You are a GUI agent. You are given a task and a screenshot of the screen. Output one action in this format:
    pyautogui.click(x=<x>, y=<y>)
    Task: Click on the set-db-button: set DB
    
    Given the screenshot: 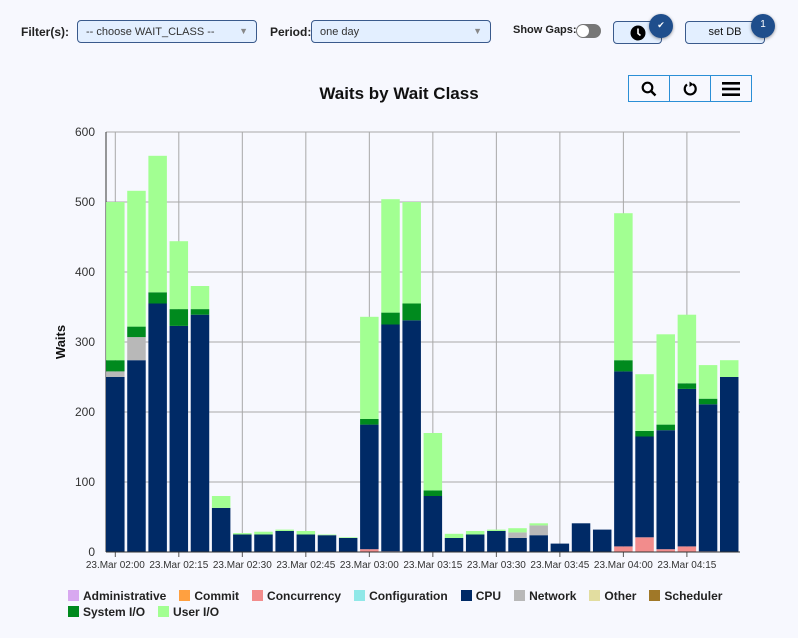 What is the action you would take?
    pyautogui.click(x=725, y=32)
    